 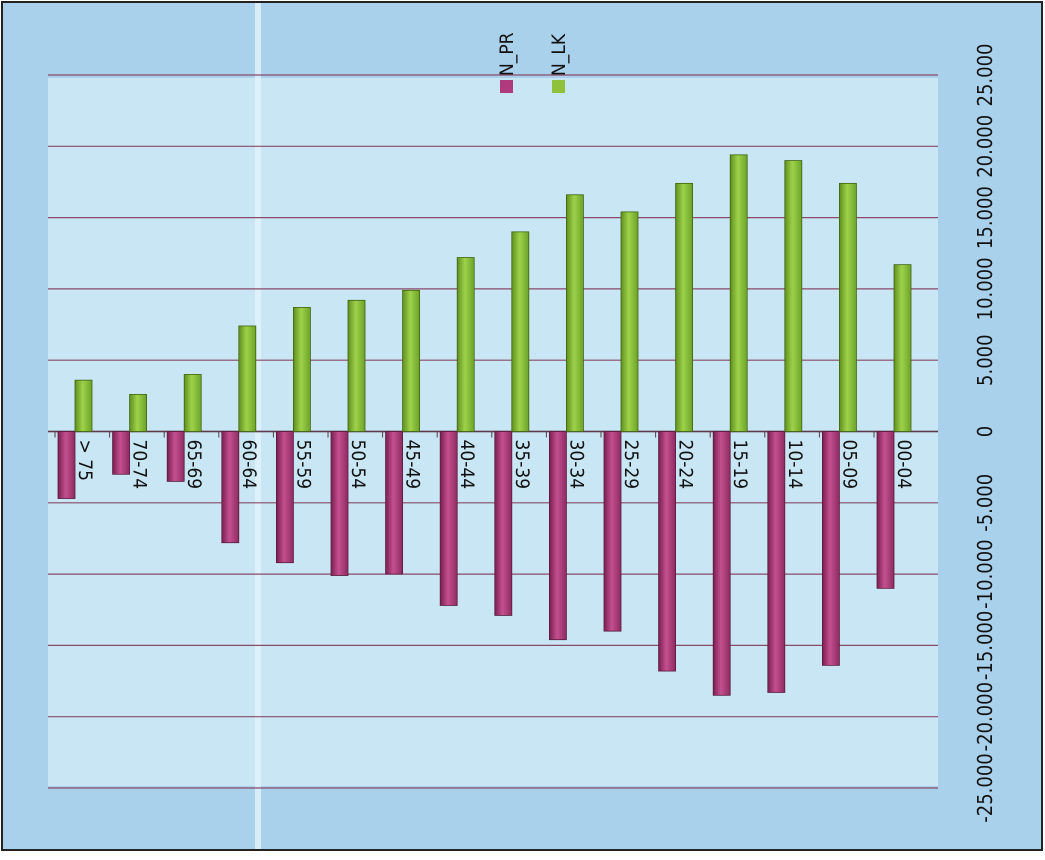 I want to click on category-label: 35-39, so click(x=522, y=465).